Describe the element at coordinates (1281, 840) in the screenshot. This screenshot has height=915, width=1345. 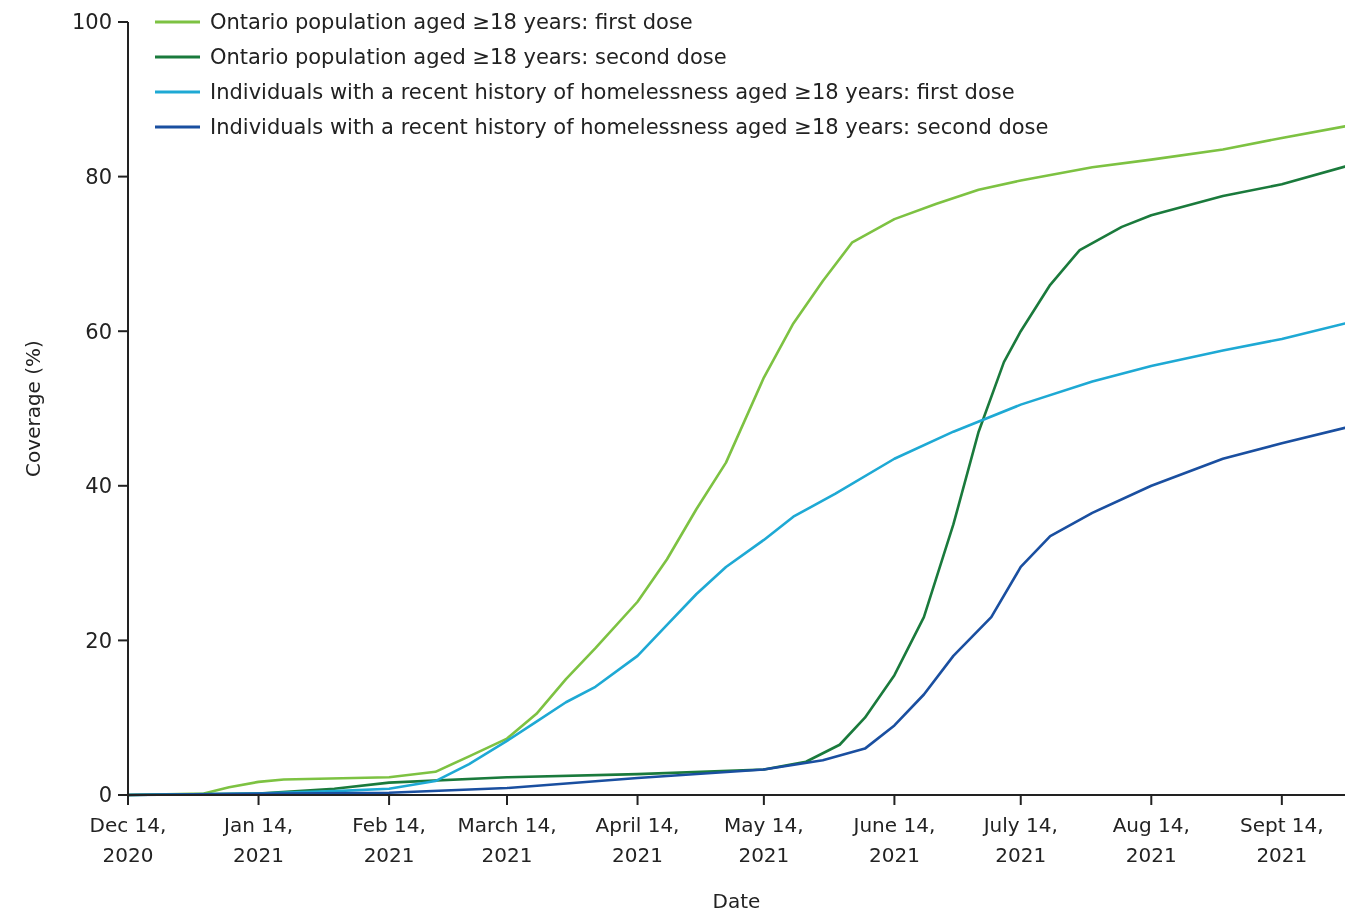
I see `x-tick-label: Sept 14, 2021` at that location.